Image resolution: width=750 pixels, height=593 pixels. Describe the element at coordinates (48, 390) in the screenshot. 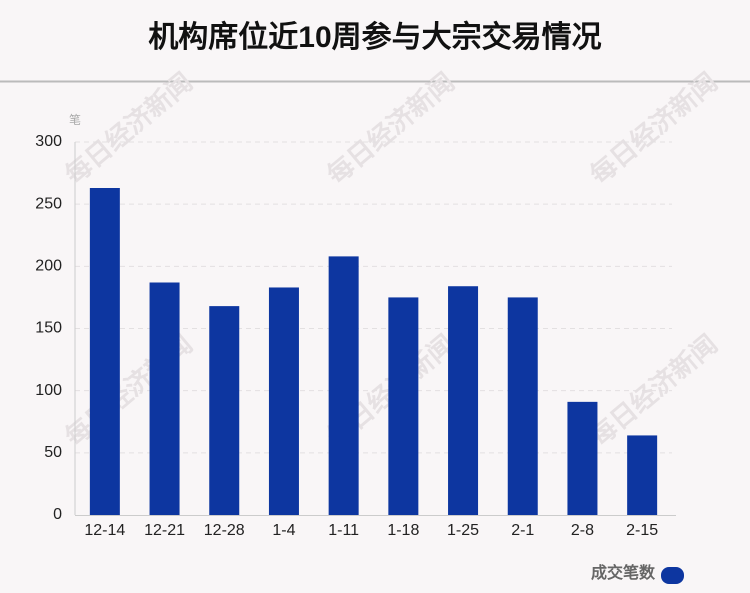

I see `y-tick-label: 100` at that location.